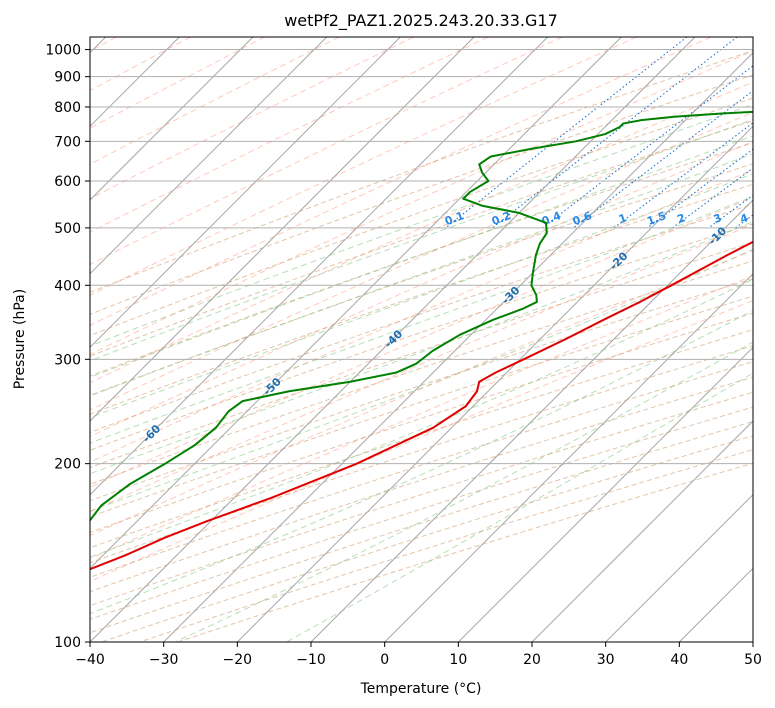 The height and width of the screenshot is (708, 775). I want to click on x-axis-title: Temperature (°C), so click(421, 689).